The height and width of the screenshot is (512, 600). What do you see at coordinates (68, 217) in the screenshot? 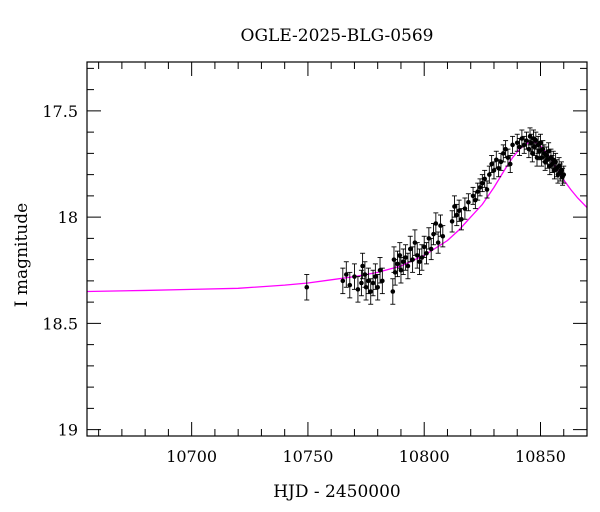
I see `y-tick-label: 18` at bounding box center [68, 217].